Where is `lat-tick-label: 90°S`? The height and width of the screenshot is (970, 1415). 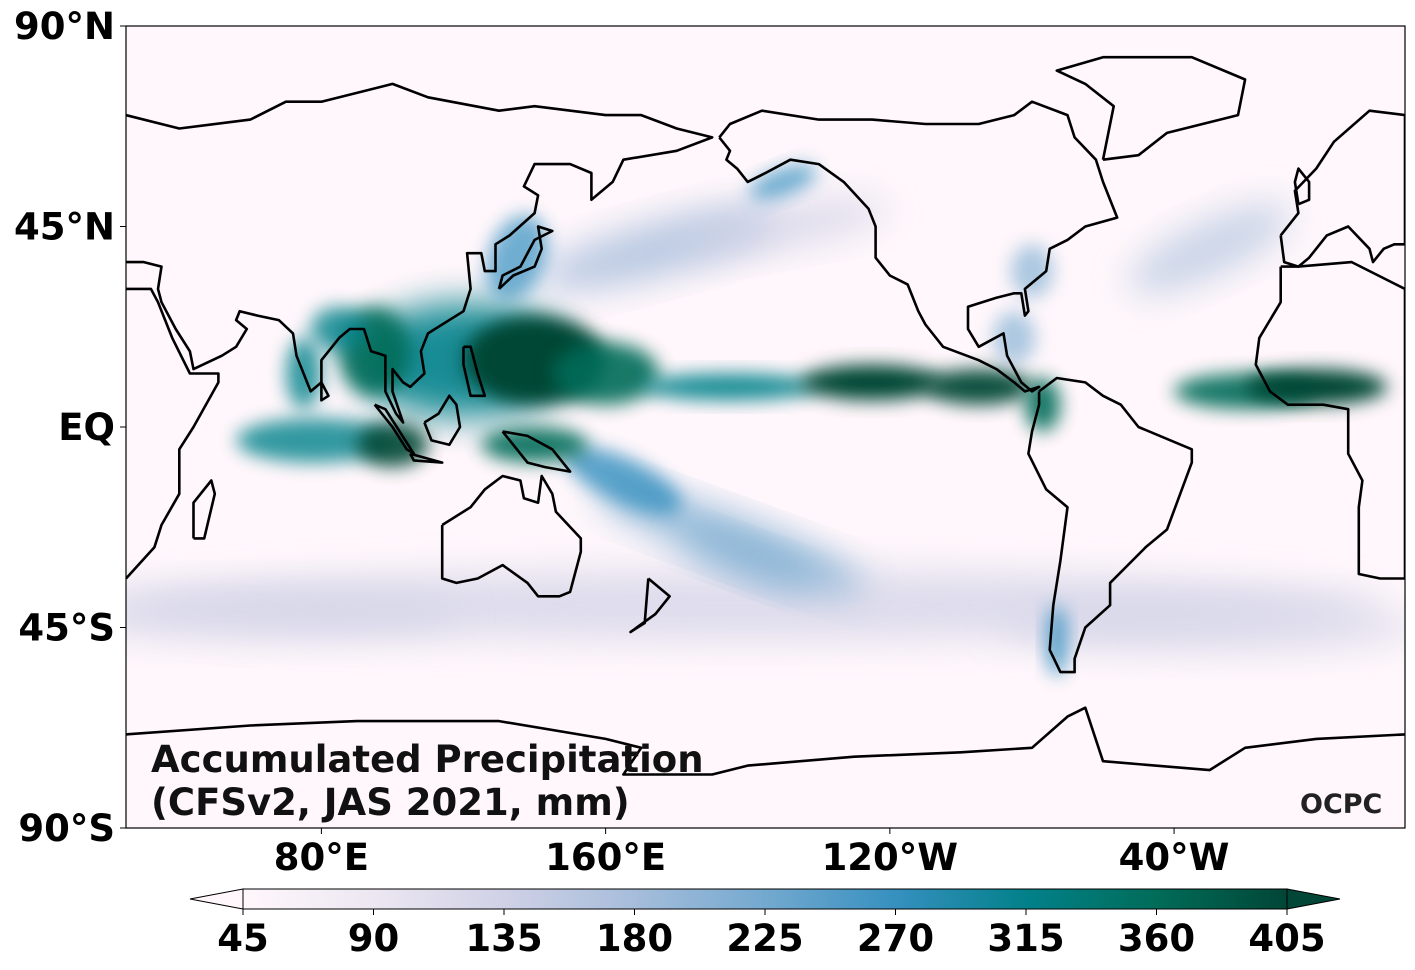 lat-tick-label: 90°S is located at coordinates (66, 828).